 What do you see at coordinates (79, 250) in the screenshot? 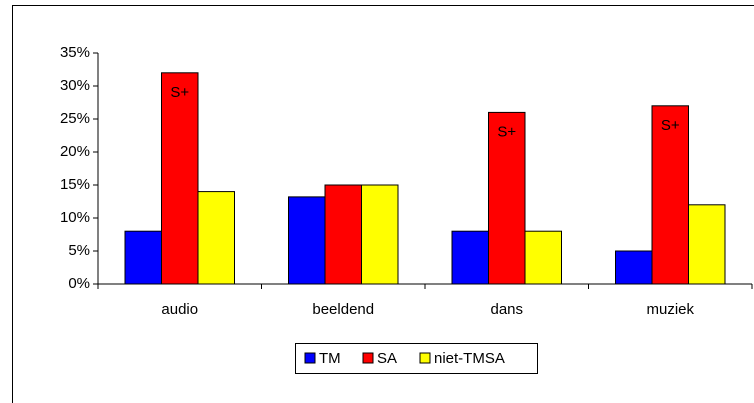
I see `y-tick-label: 5%` at bounding box center [79, 250].